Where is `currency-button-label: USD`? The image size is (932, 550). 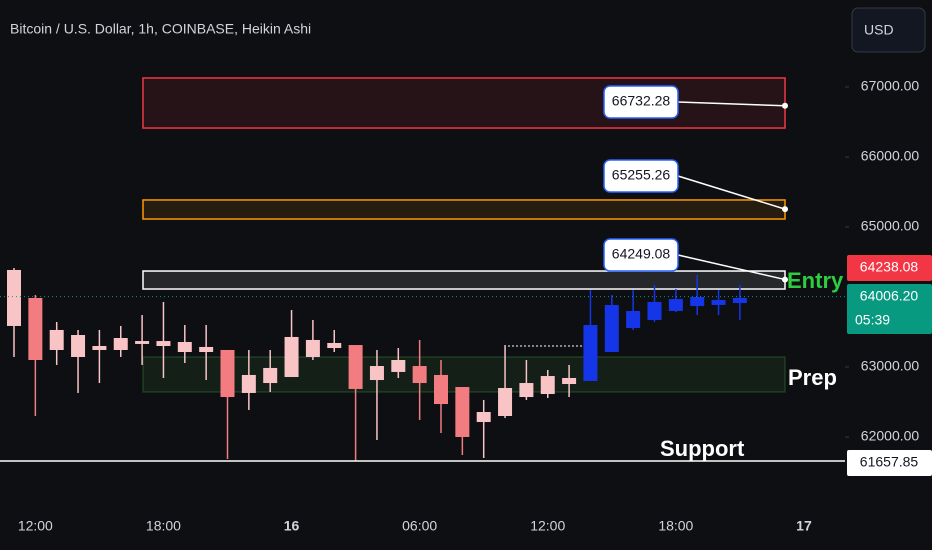
currency-button-label: USD is located at coordinates (879, 30).